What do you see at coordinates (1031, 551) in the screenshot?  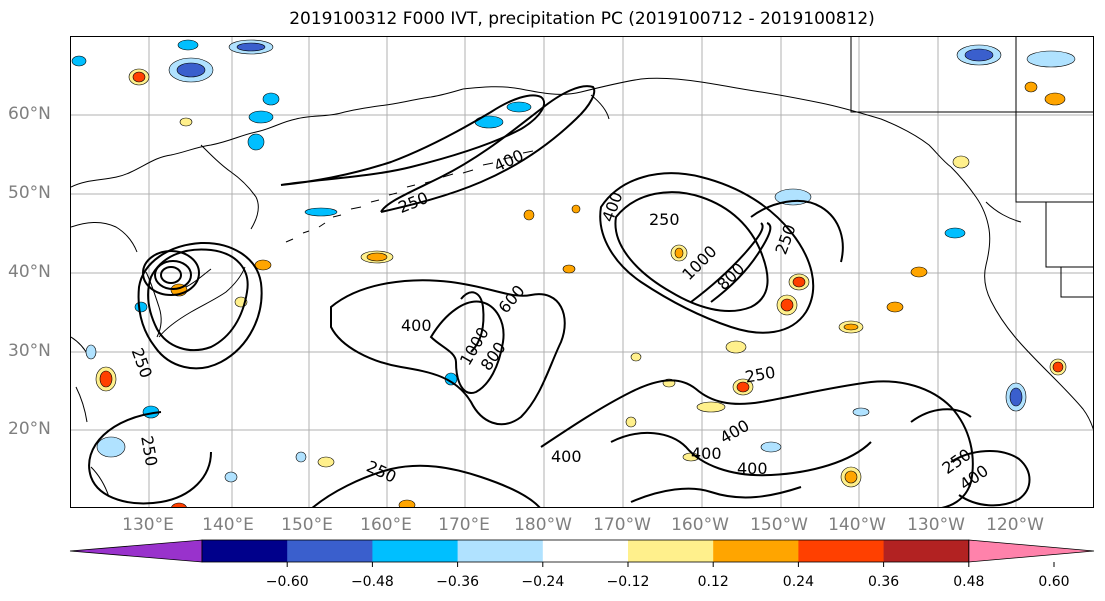 I see `colorbar-extend-high` at bounding box center [1031, 551].